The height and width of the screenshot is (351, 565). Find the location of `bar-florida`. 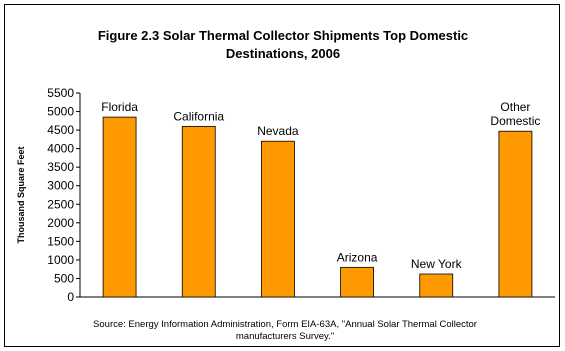

bar-florida is located at coordinates (119, 207).